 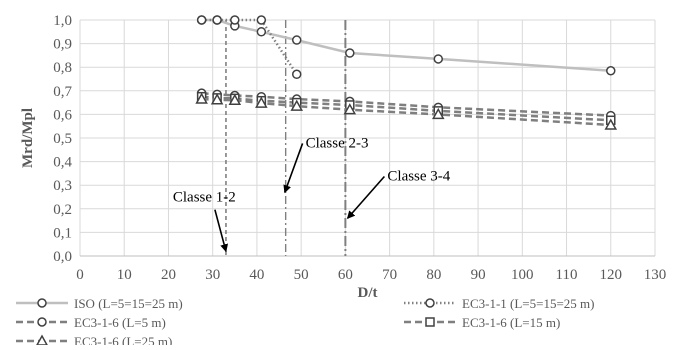 I want to click on x-tick-label: 110, so click(x=567, y=275).